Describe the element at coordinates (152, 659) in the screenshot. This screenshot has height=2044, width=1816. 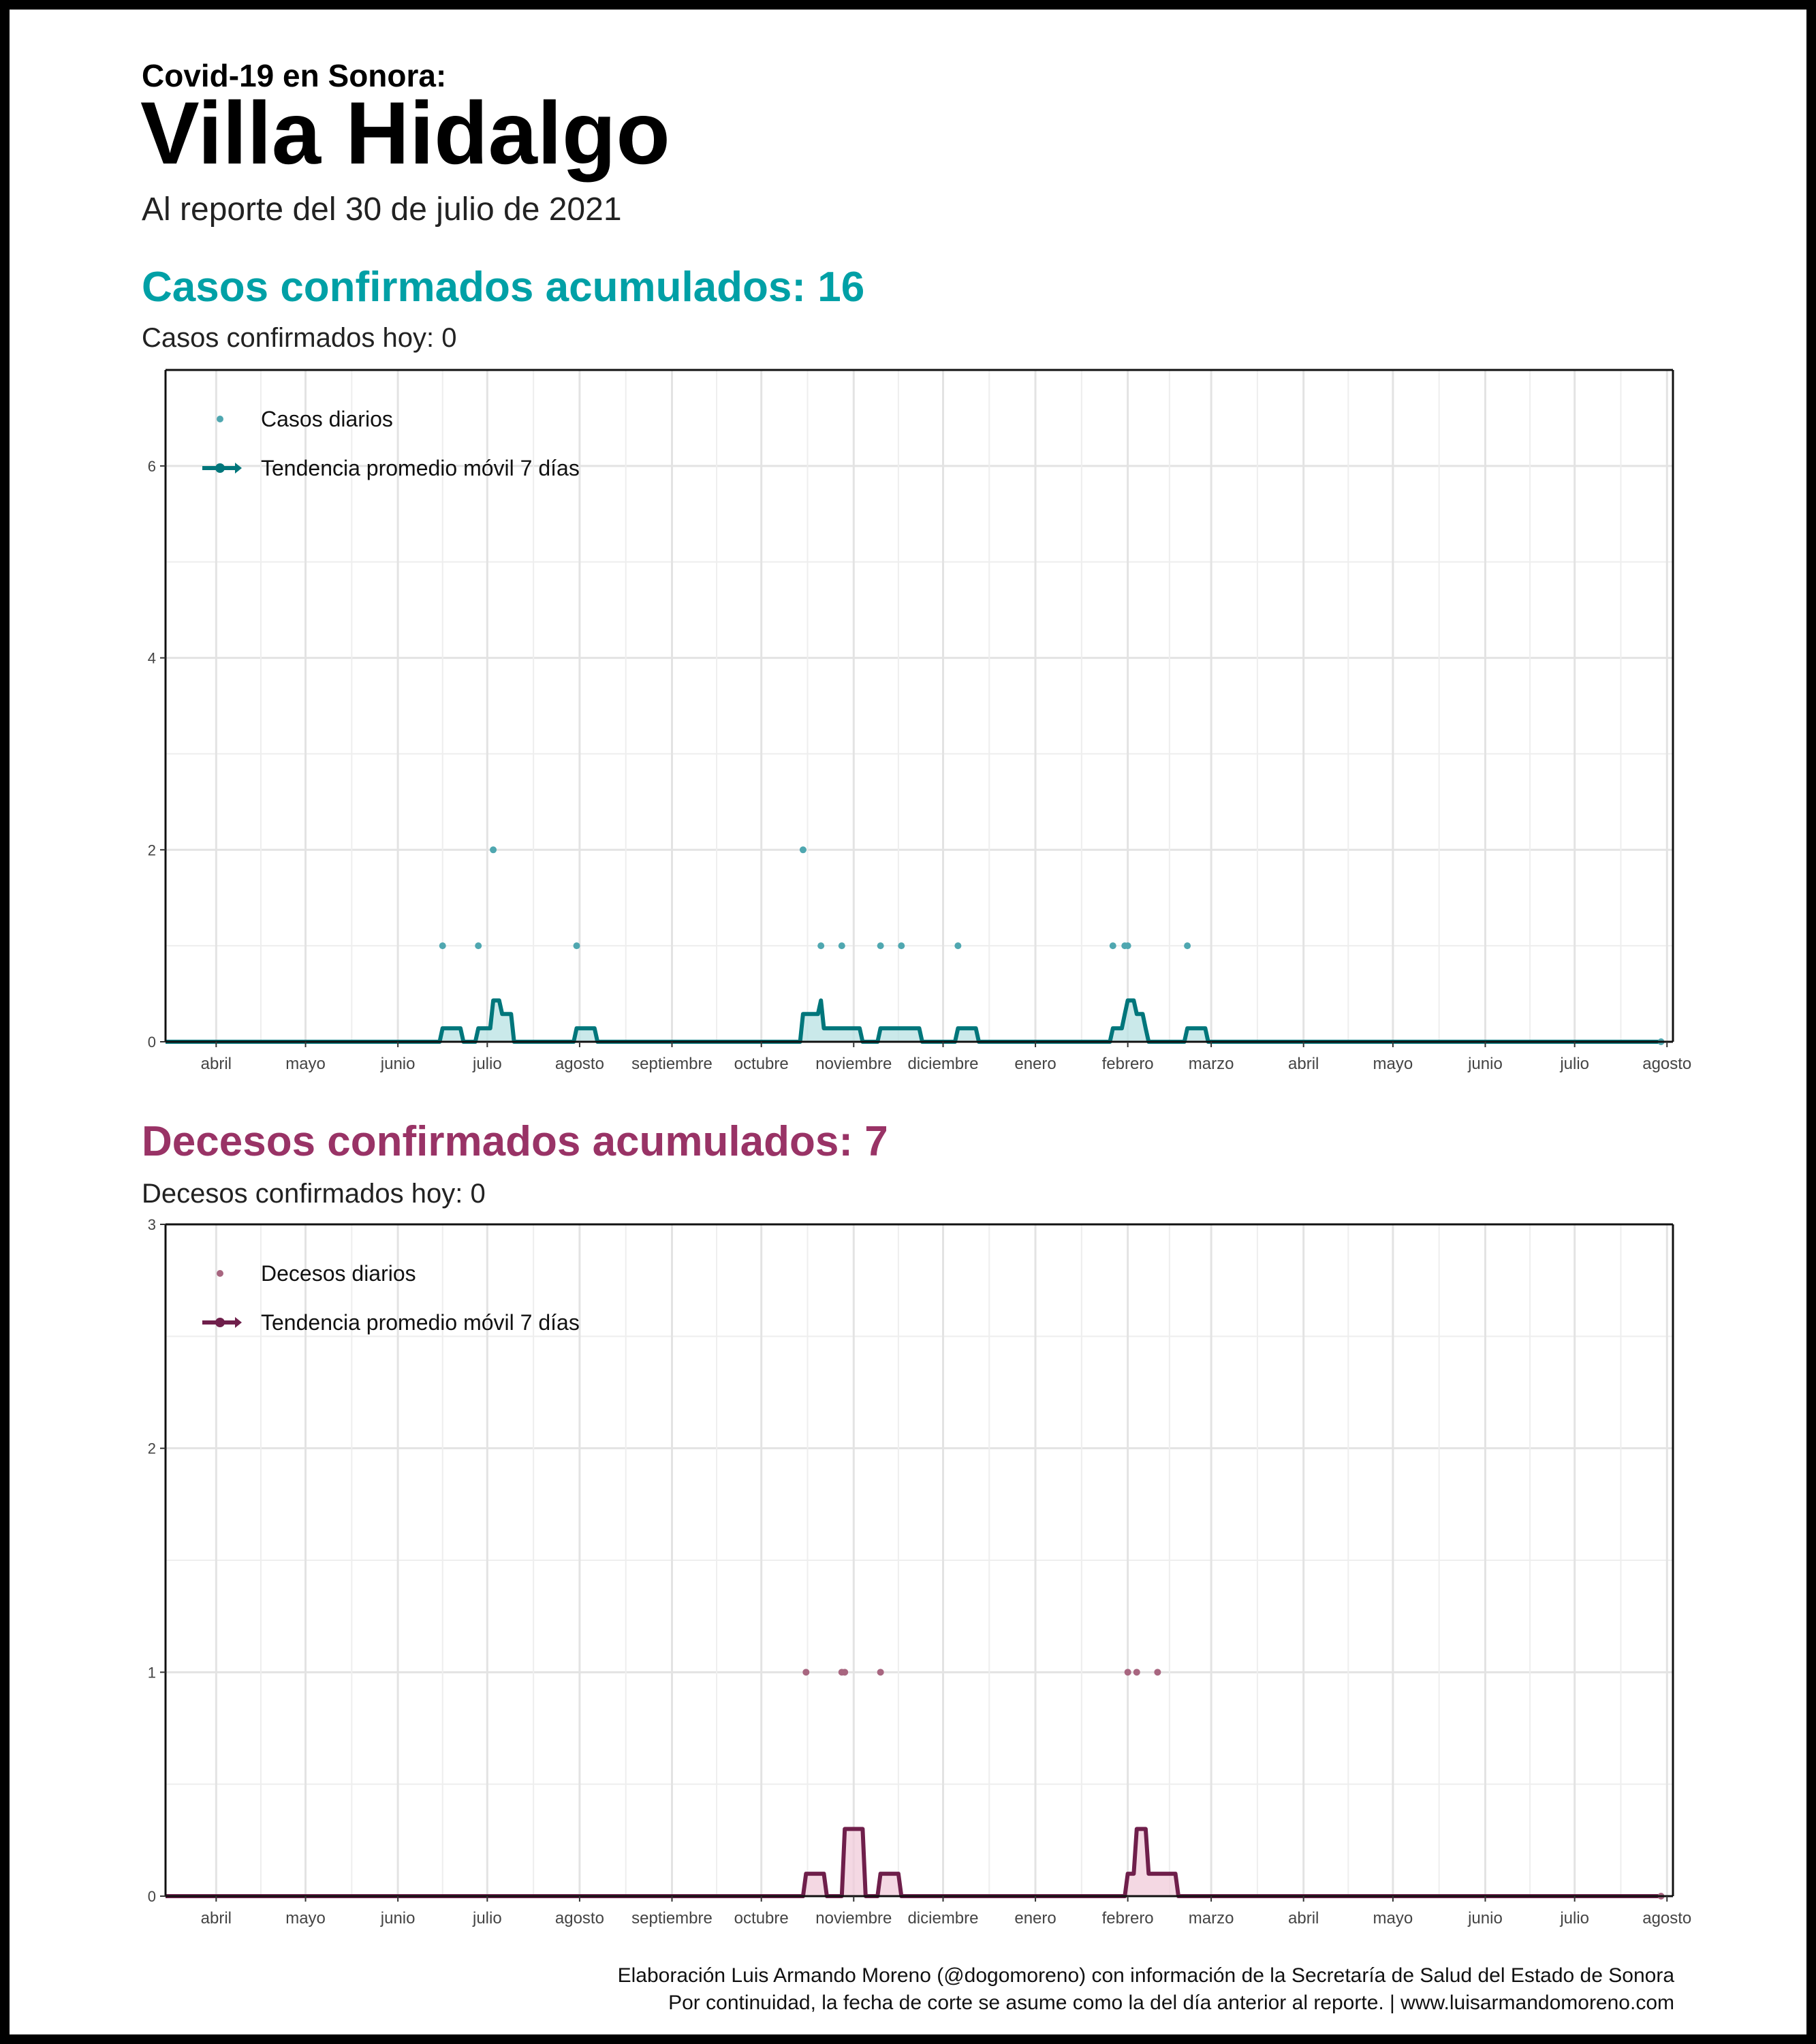
I see `y-tick-label: 4` at that location.